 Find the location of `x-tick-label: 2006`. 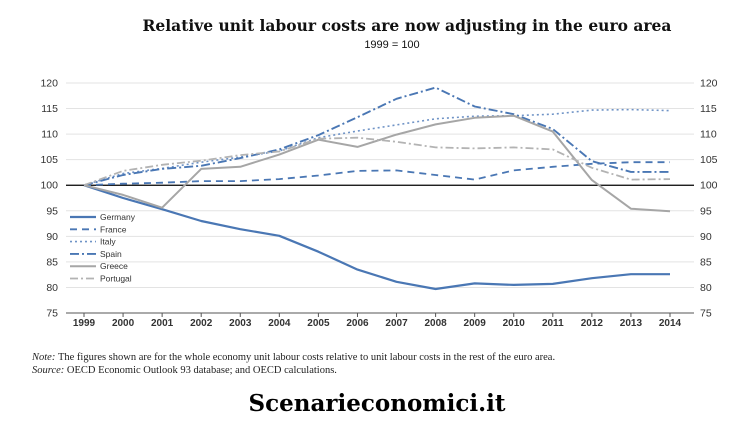

x-tick-label: 2006 is located at coordinates (357, 323).